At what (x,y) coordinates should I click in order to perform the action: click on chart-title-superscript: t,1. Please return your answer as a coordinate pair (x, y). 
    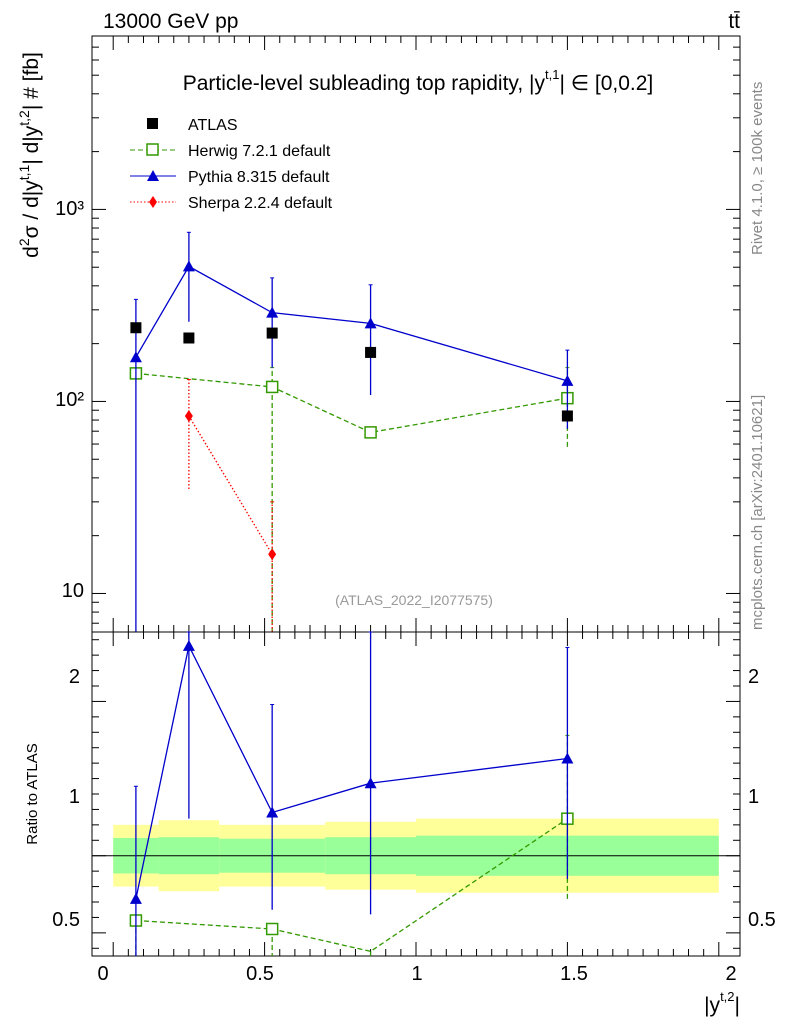
    Looking at the image, I should click on (552, 74).